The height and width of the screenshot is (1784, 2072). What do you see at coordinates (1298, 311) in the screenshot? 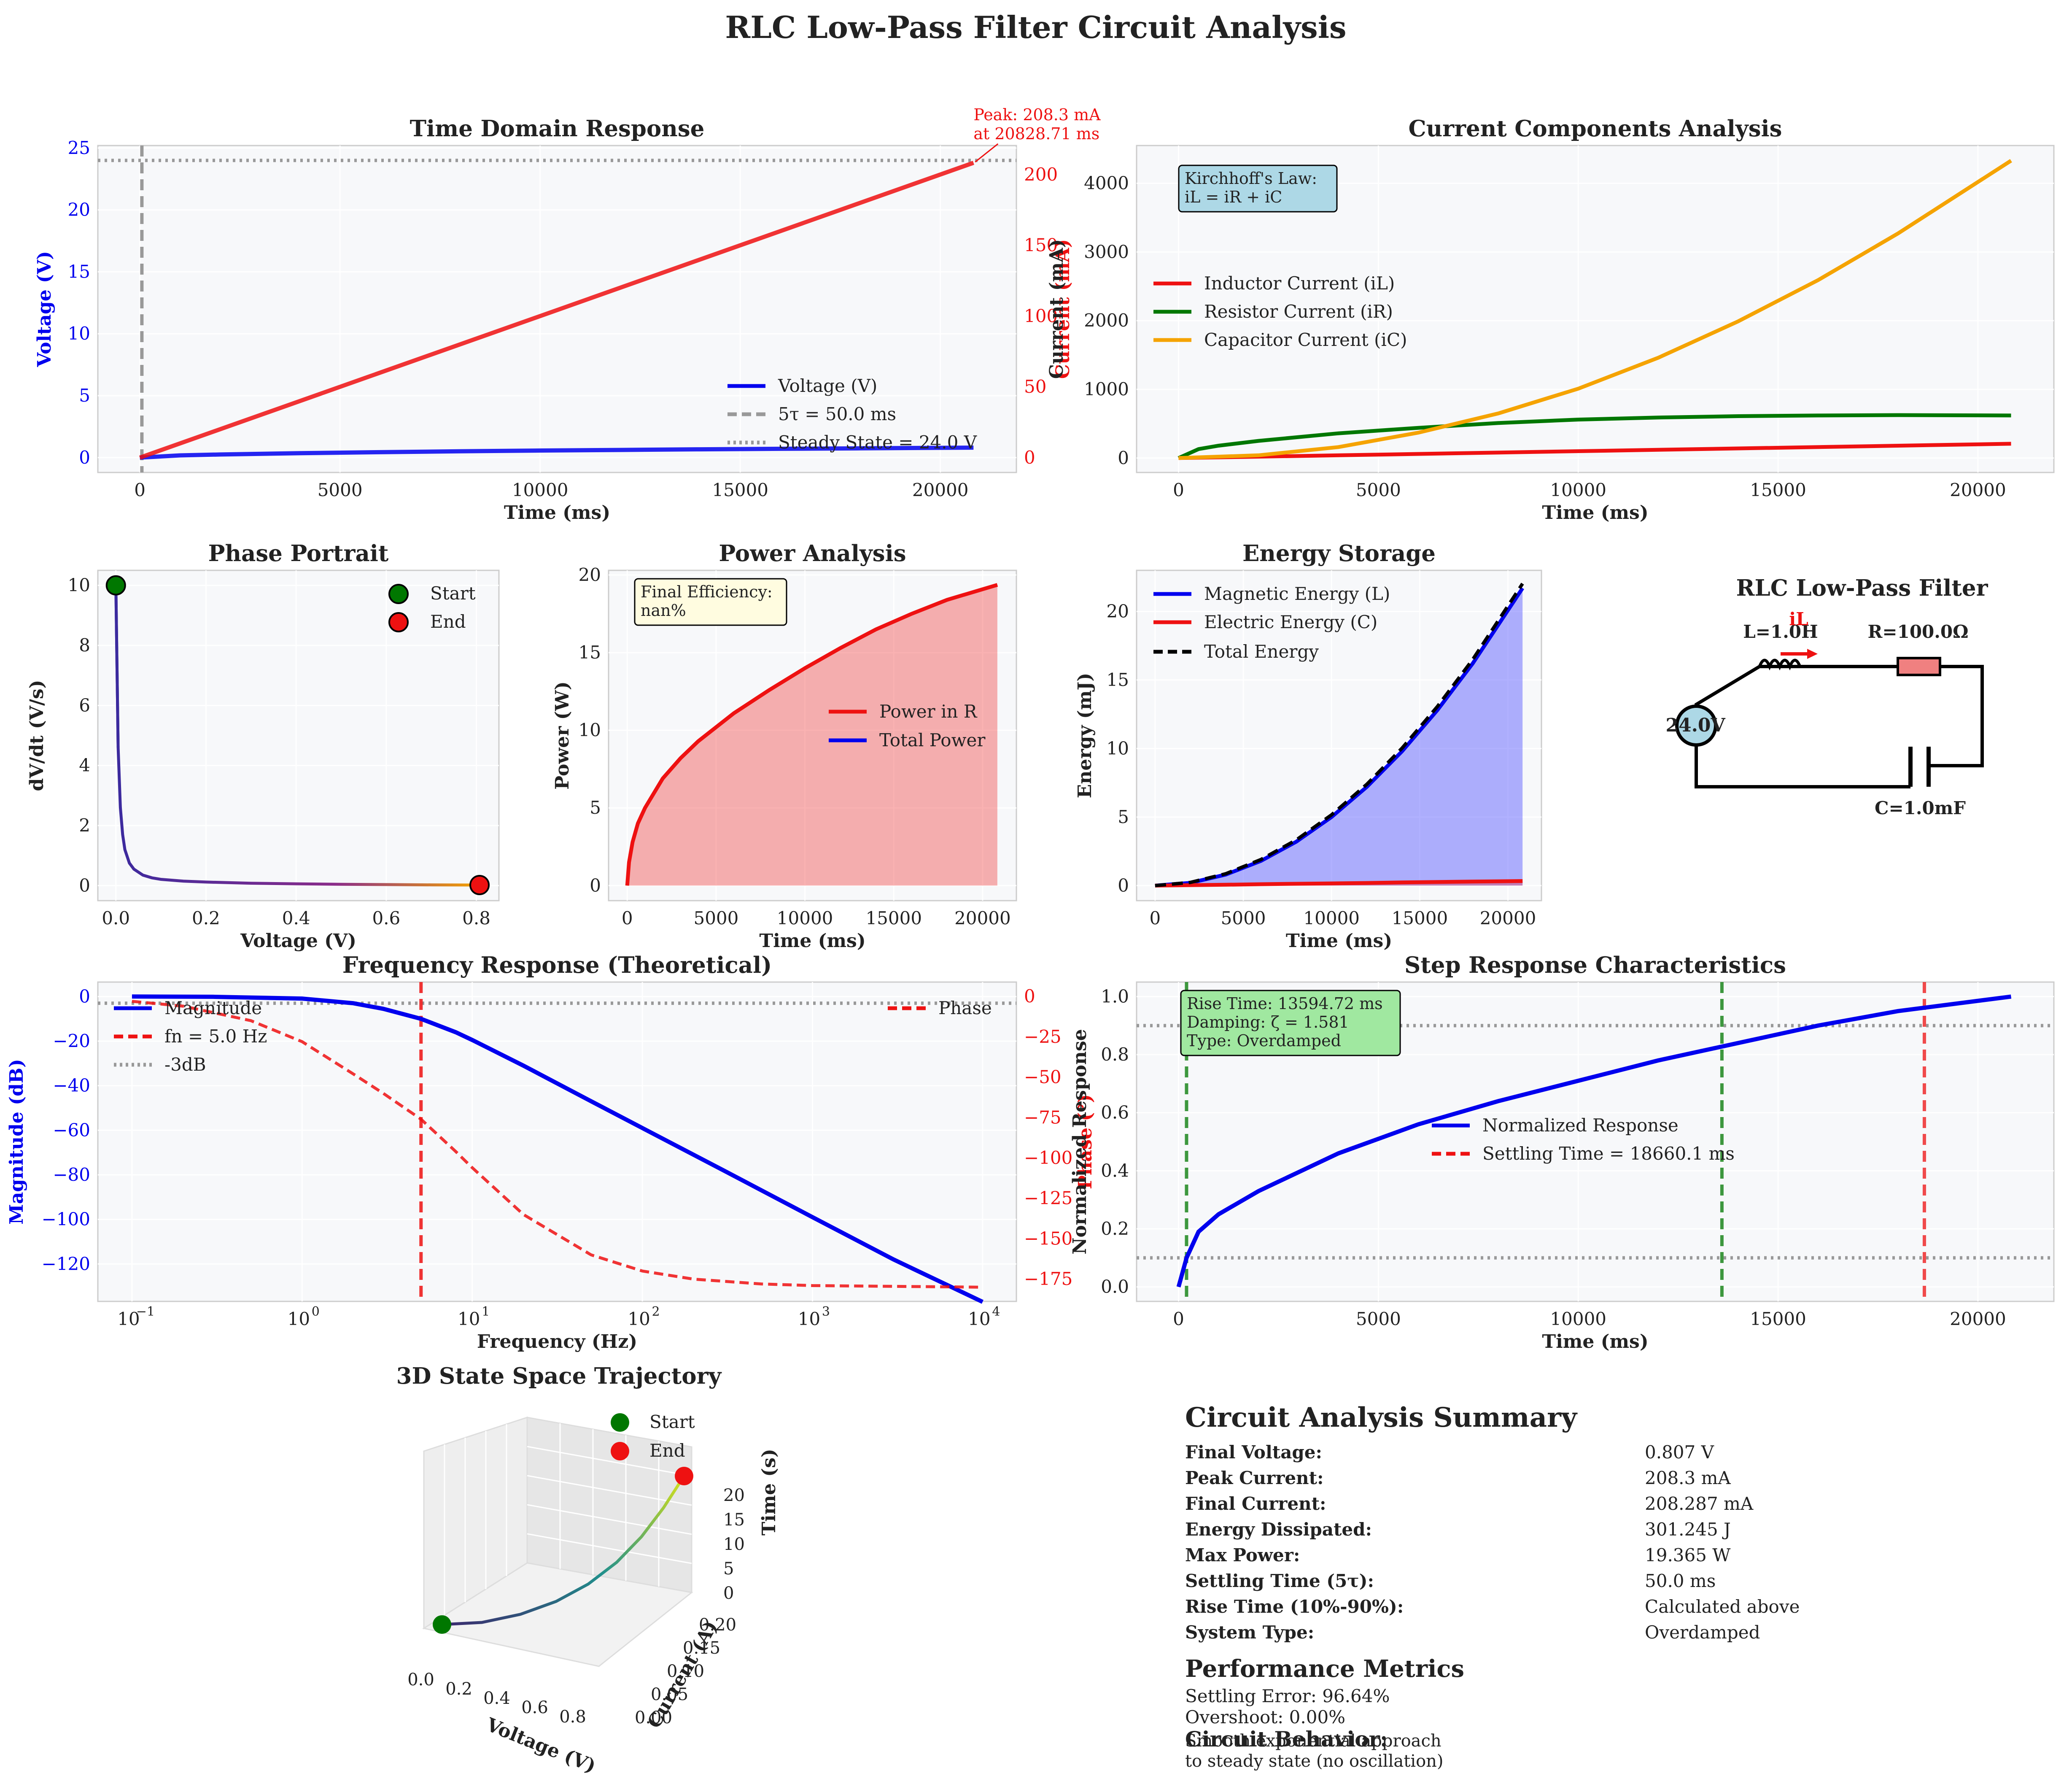
I see `legend-item-label: Resistor Current (iR)` at bounding box center [1298, 311].